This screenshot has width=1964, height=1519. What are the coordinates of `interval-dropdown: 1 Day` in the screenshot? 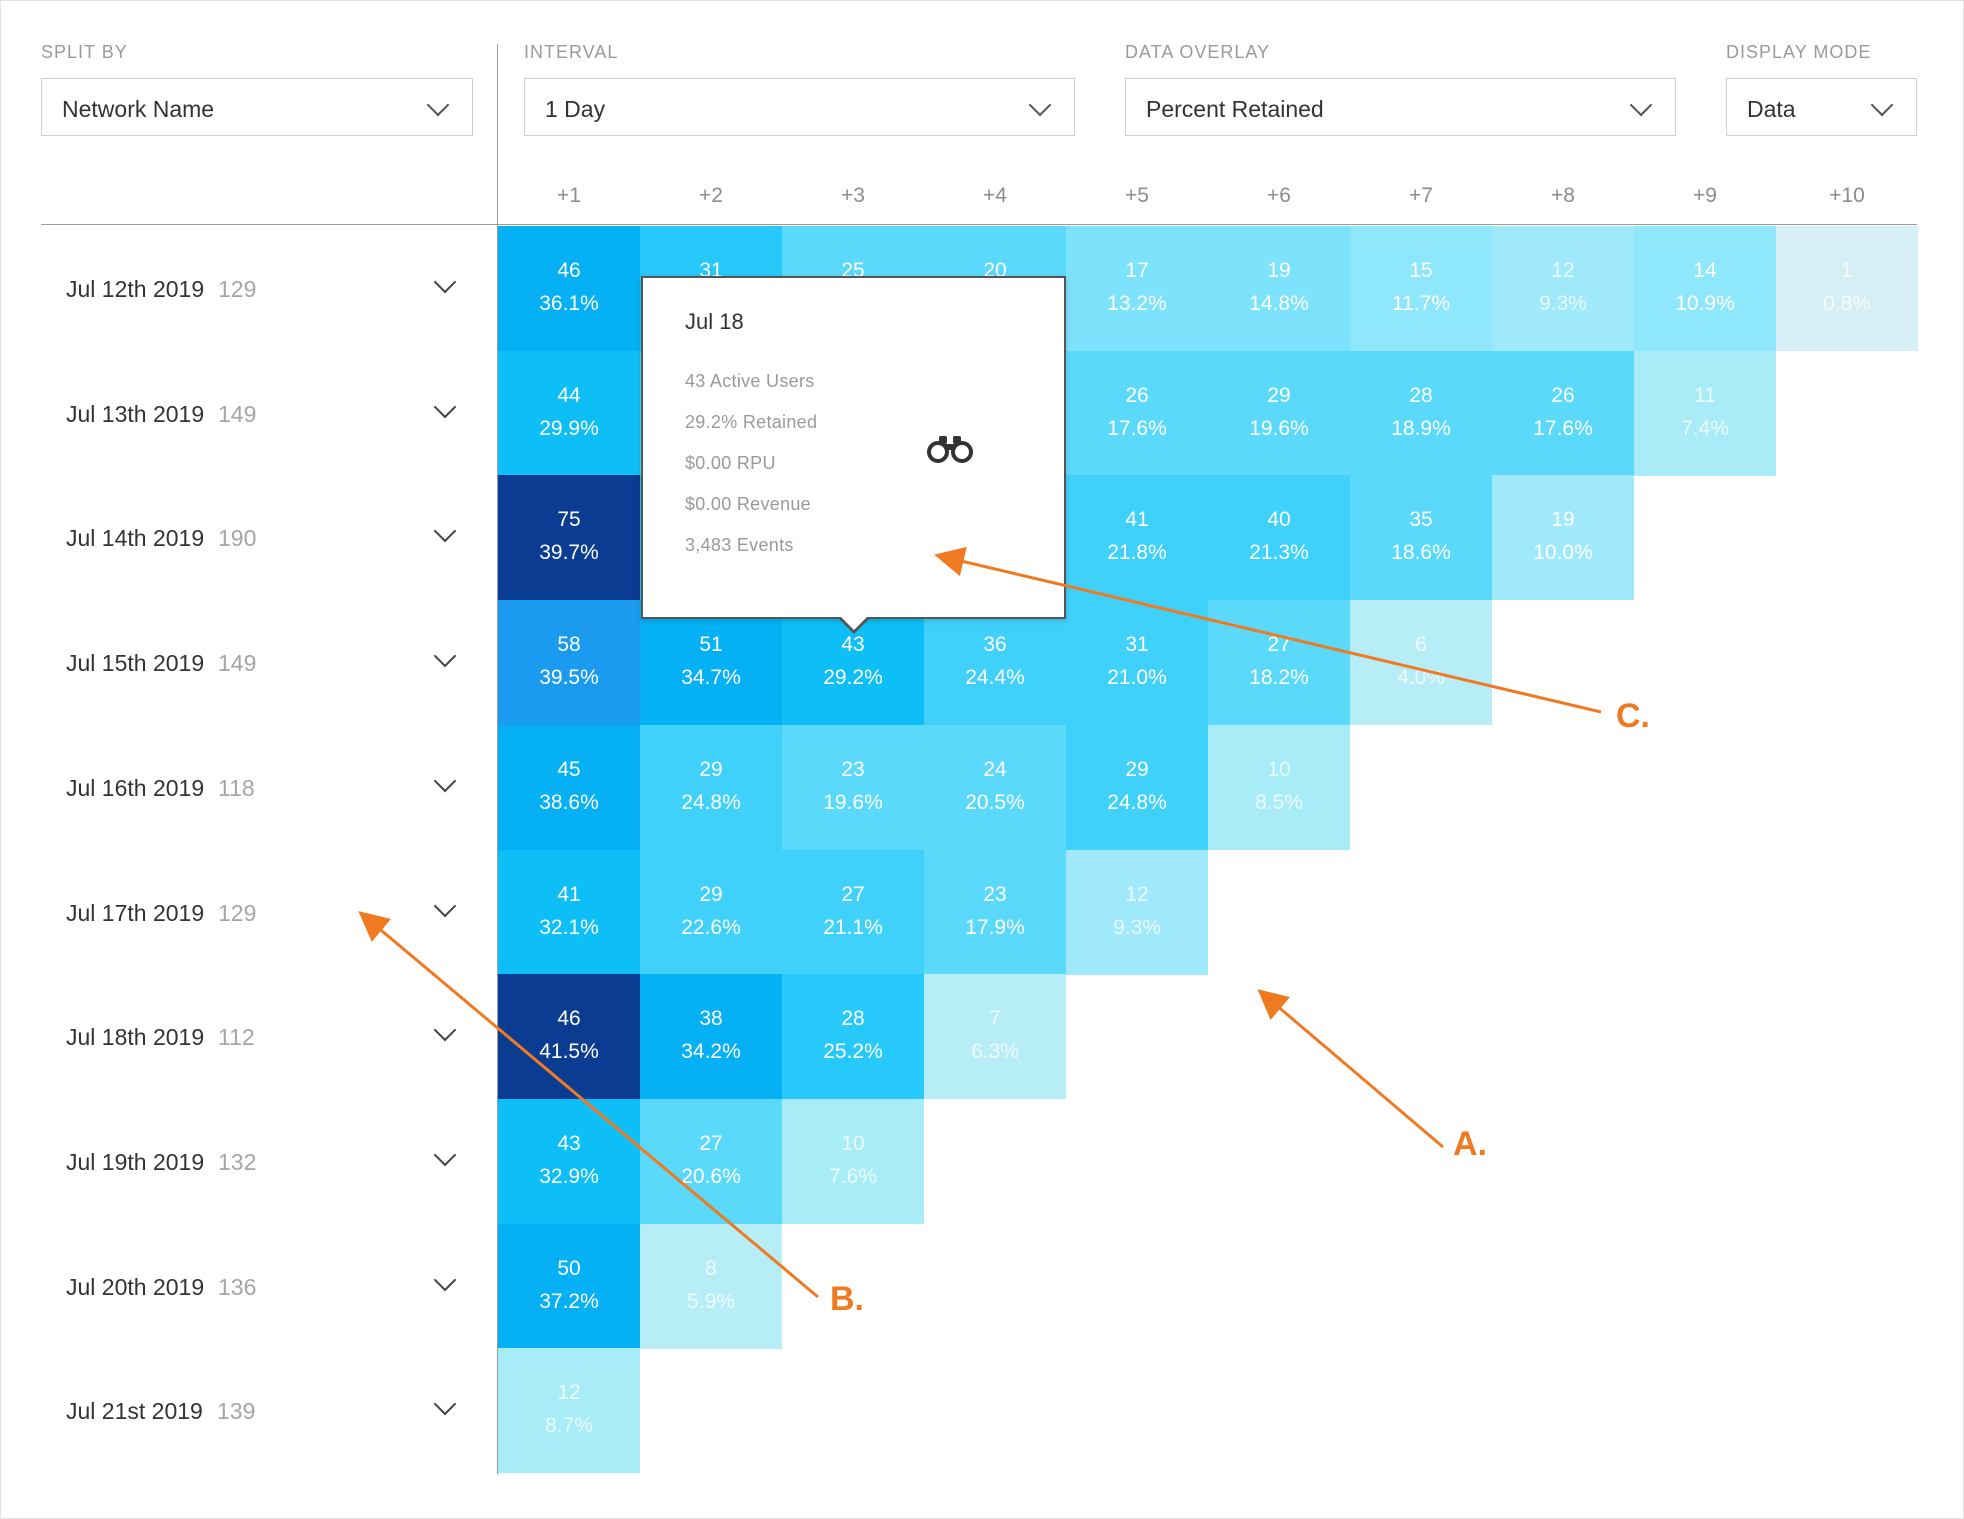 It's located at (799, 107).